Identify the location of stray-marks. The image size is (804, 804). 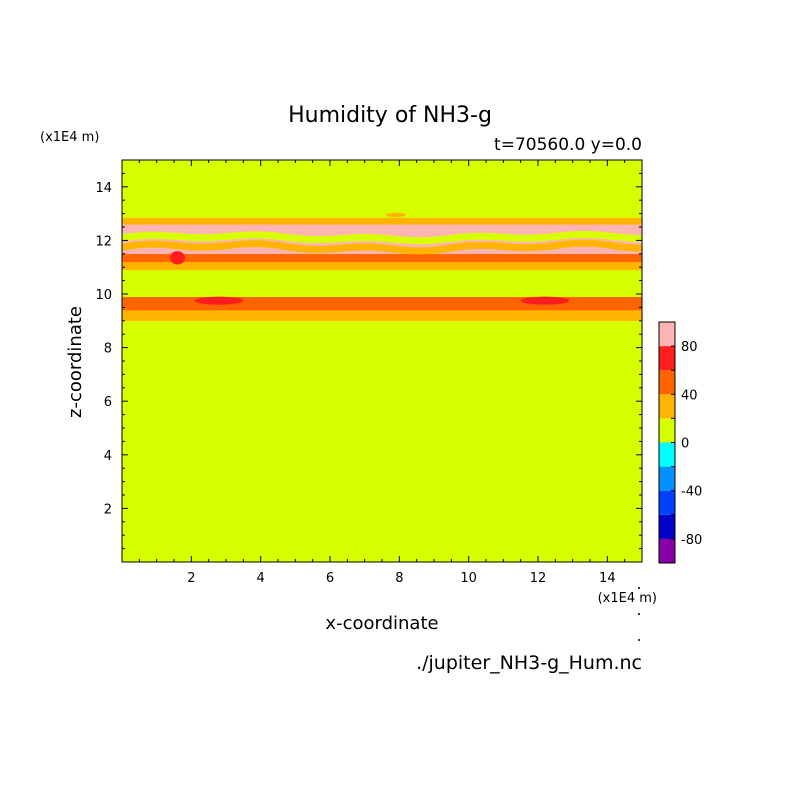
(639, 614).